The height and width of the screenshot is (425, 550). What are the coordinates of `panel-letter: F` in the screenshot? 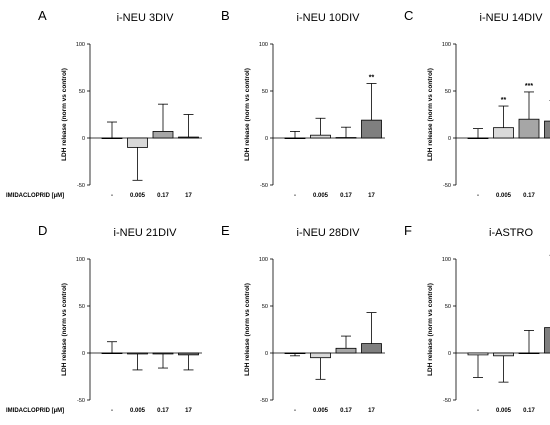 It's located at (408, 230).